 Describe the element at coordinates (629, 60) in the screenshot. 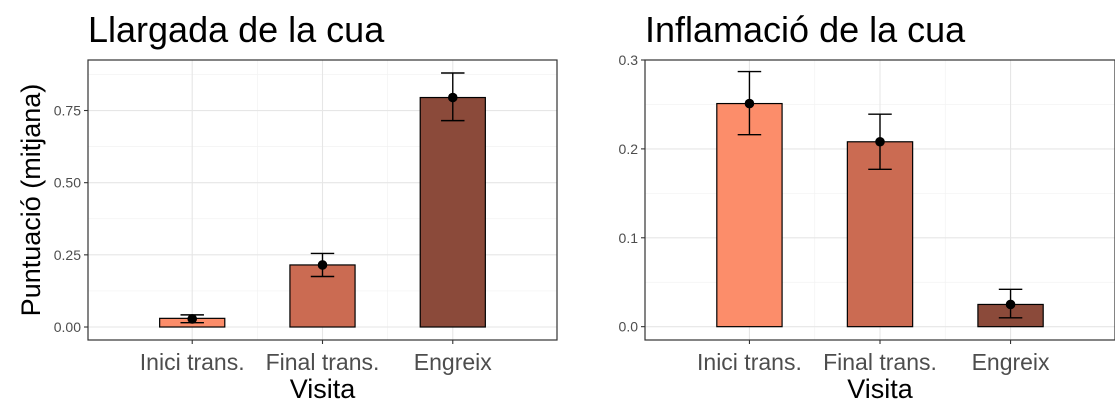

I see `y-tick-label: 0.3` at that location.